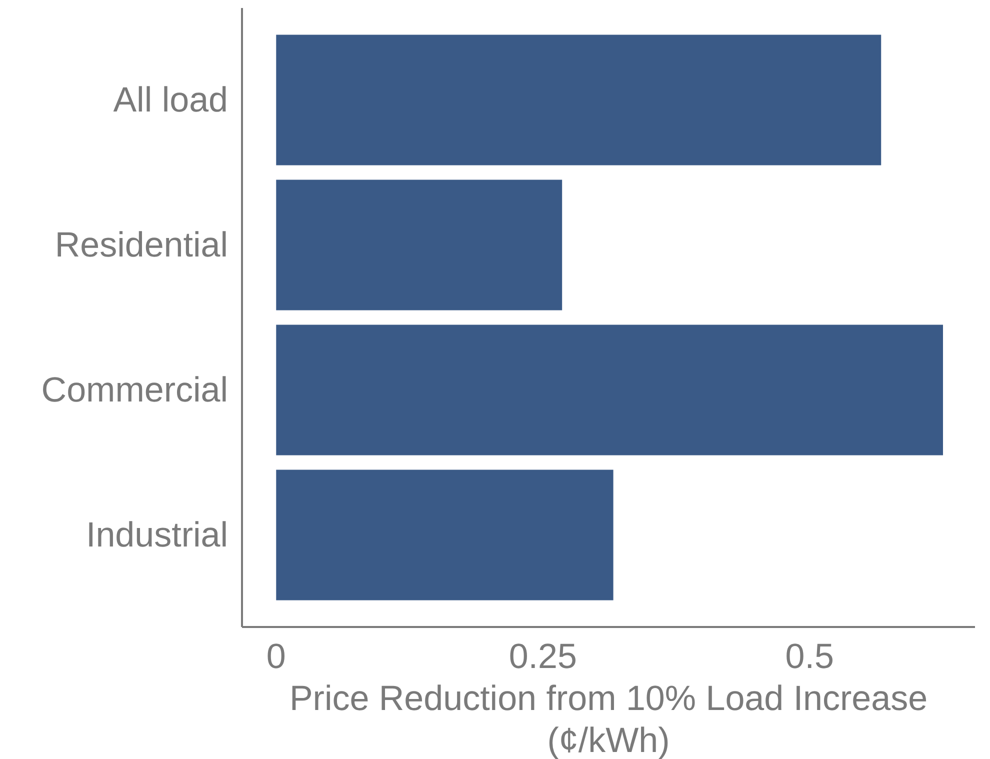 The image size is (990, 759). Describe the element at coordinates (276, 656) in the screenshot. I see `x-tick-label: 0` at that location.